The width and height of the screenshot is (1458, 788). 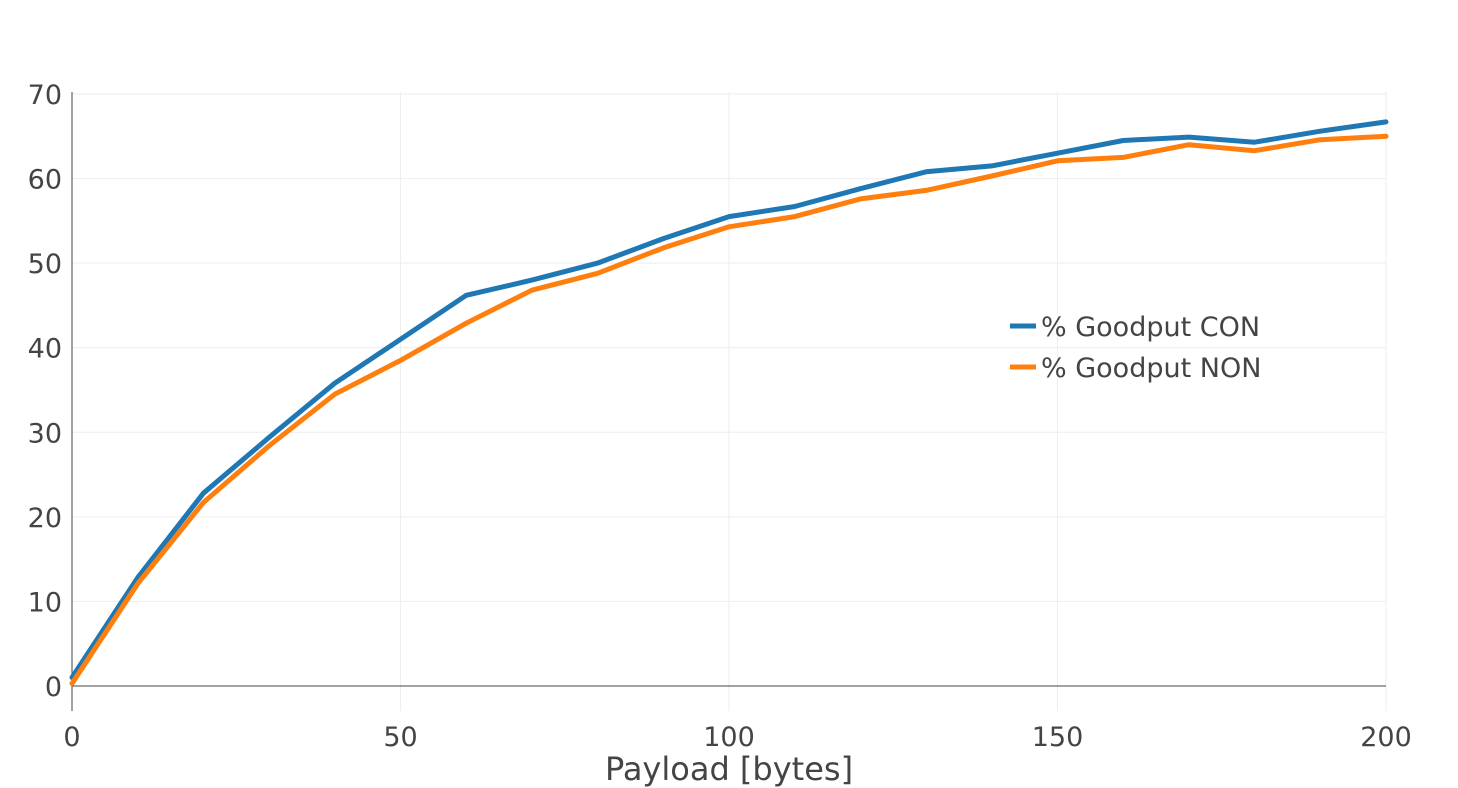 What do you see at coordinates (71, 737) in the screenshot?
I see `x-tick-label: 0` at bounding box center [71, 737].